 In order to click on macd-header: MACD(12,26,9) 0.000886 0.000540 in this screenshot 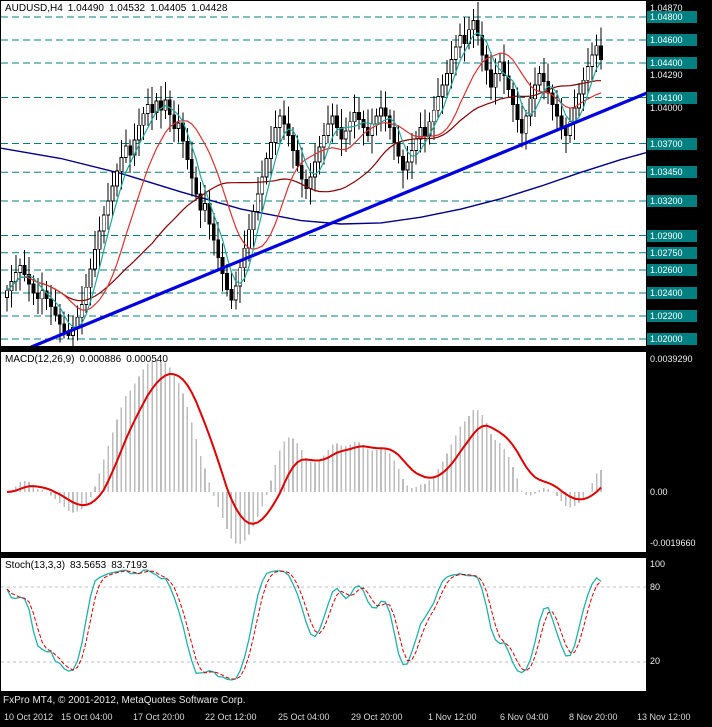, I will do `click(89, 359)`.